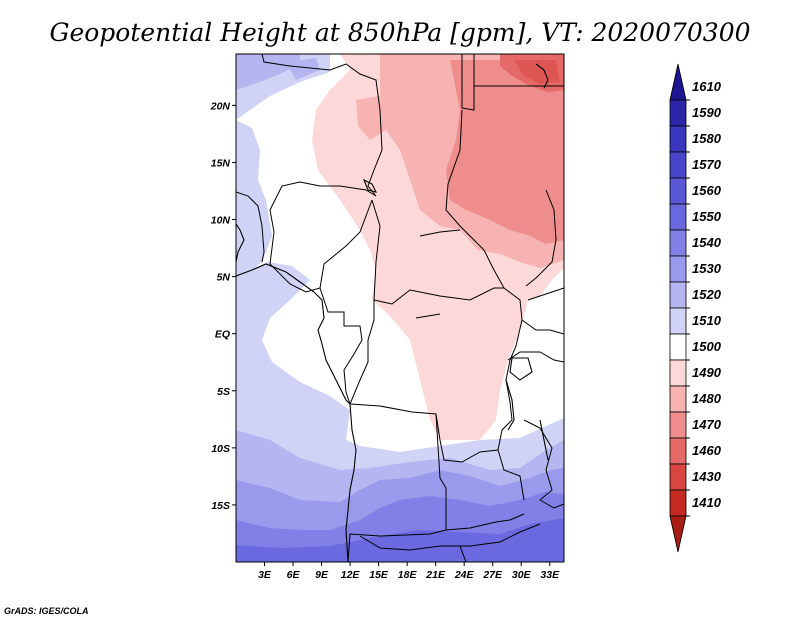  Describe the element at coordinates (321, 245) in the screenshot. I see `border-nigeria` at that location.